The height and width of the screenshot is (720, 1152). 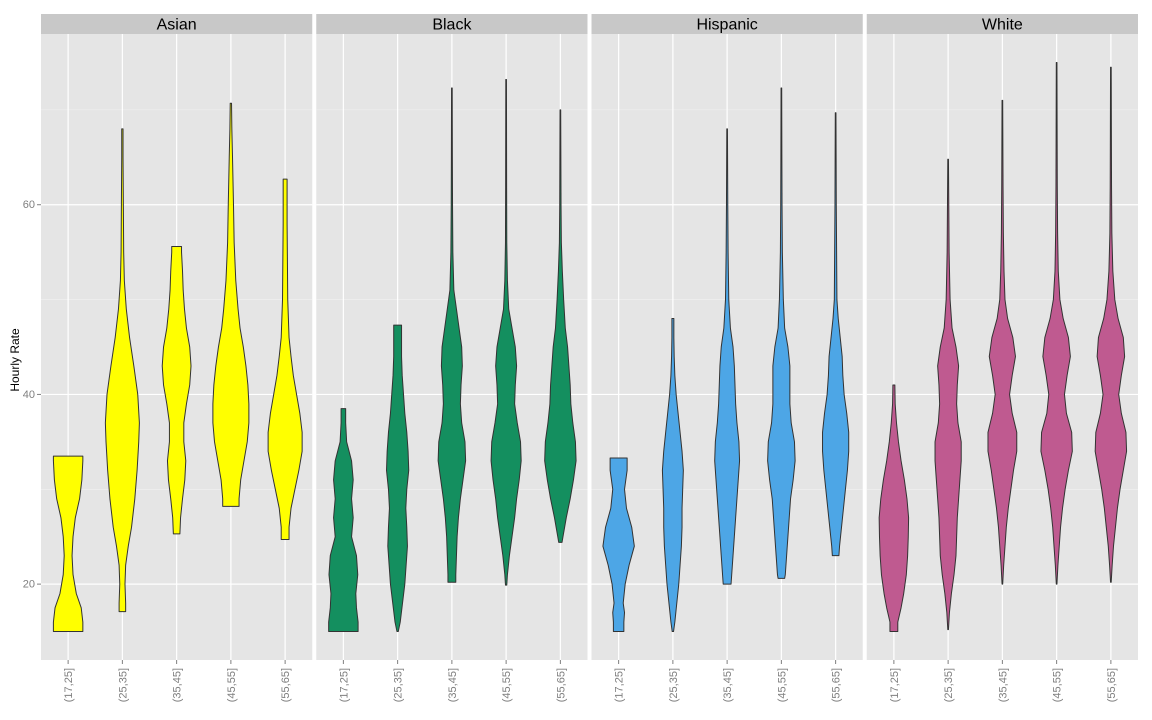 I want to click on y-axis-title: Hourly Rate, so click(x=15, y=360).